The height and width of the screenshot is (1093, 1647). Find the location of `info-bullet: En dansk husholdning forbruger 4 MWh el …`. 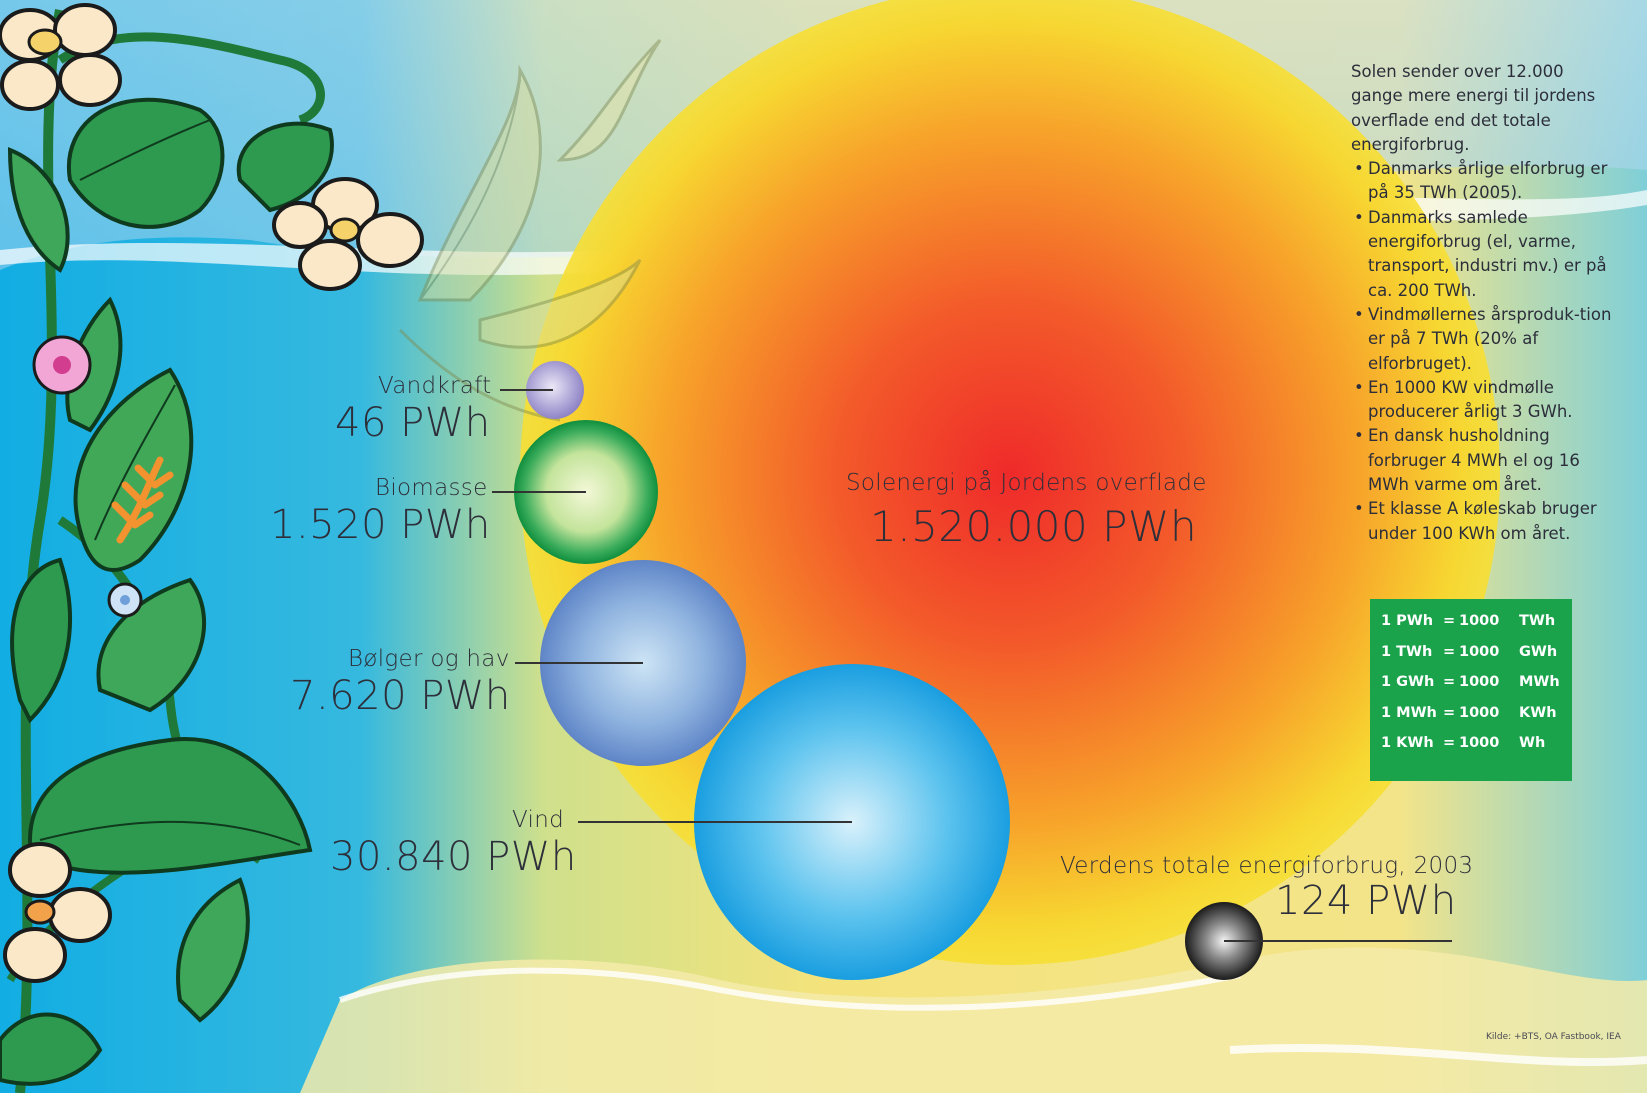

info-bullet: En dansk husholdning forbruger 4 MWh el … is located at coordinates (1484, 460).